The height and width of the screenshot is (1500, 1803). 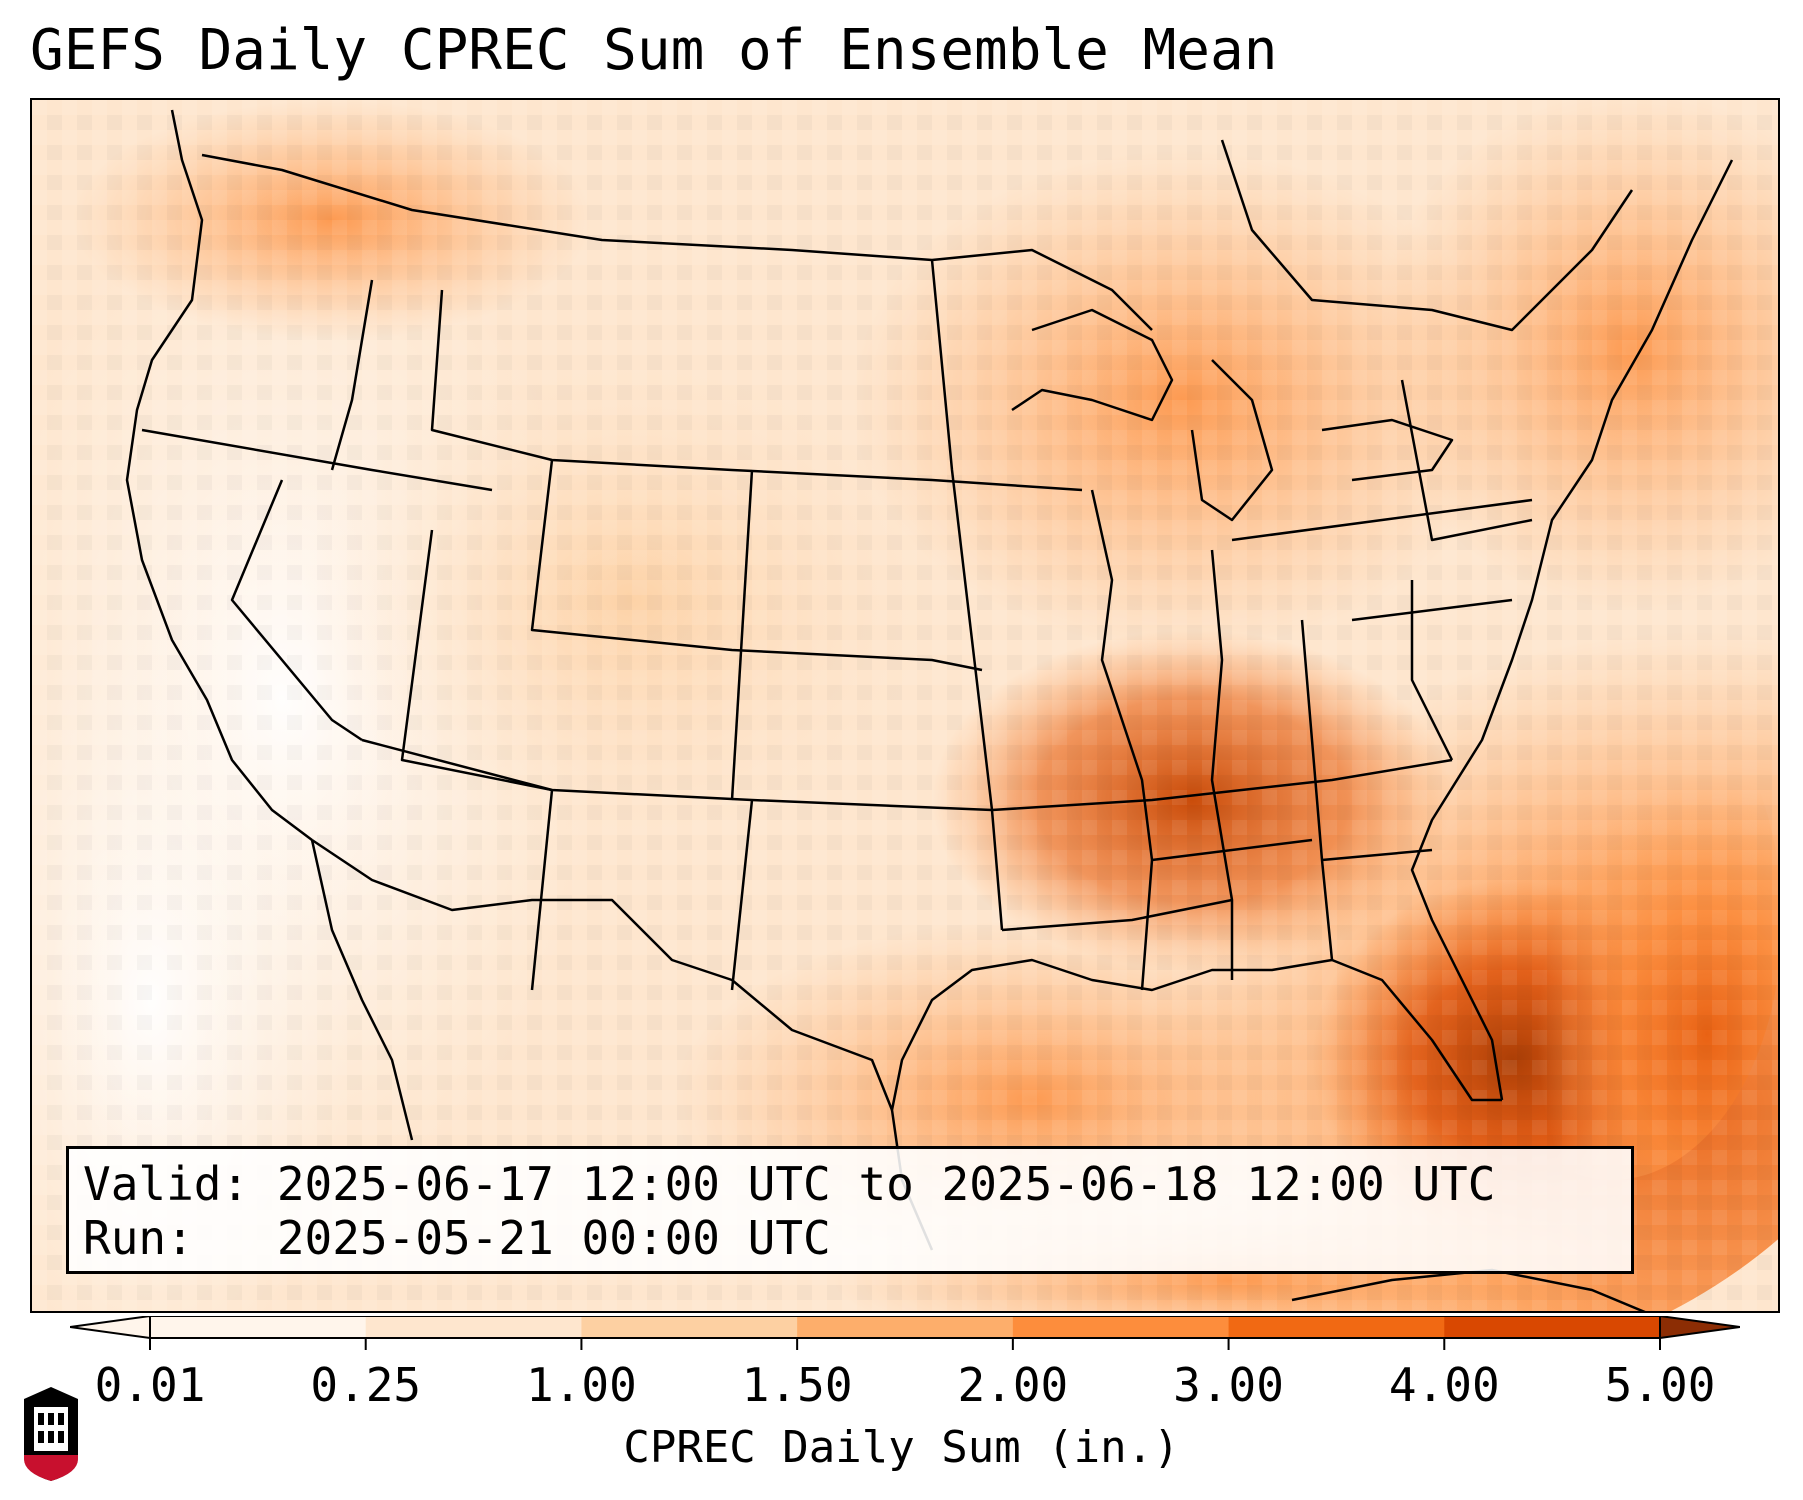 What do you see at coordinates (1228, 1385) in the screenshot?
I see `colorbar-tick-label: 3.00` at bounding box center [1228, 1385].